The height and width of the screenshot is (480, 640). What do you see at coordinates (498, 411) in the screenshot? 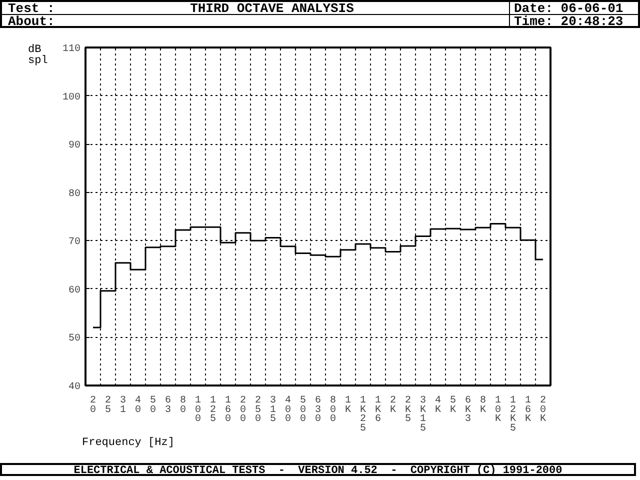
I see `x-tick-label: 10K` at bounding box center [498, 411].